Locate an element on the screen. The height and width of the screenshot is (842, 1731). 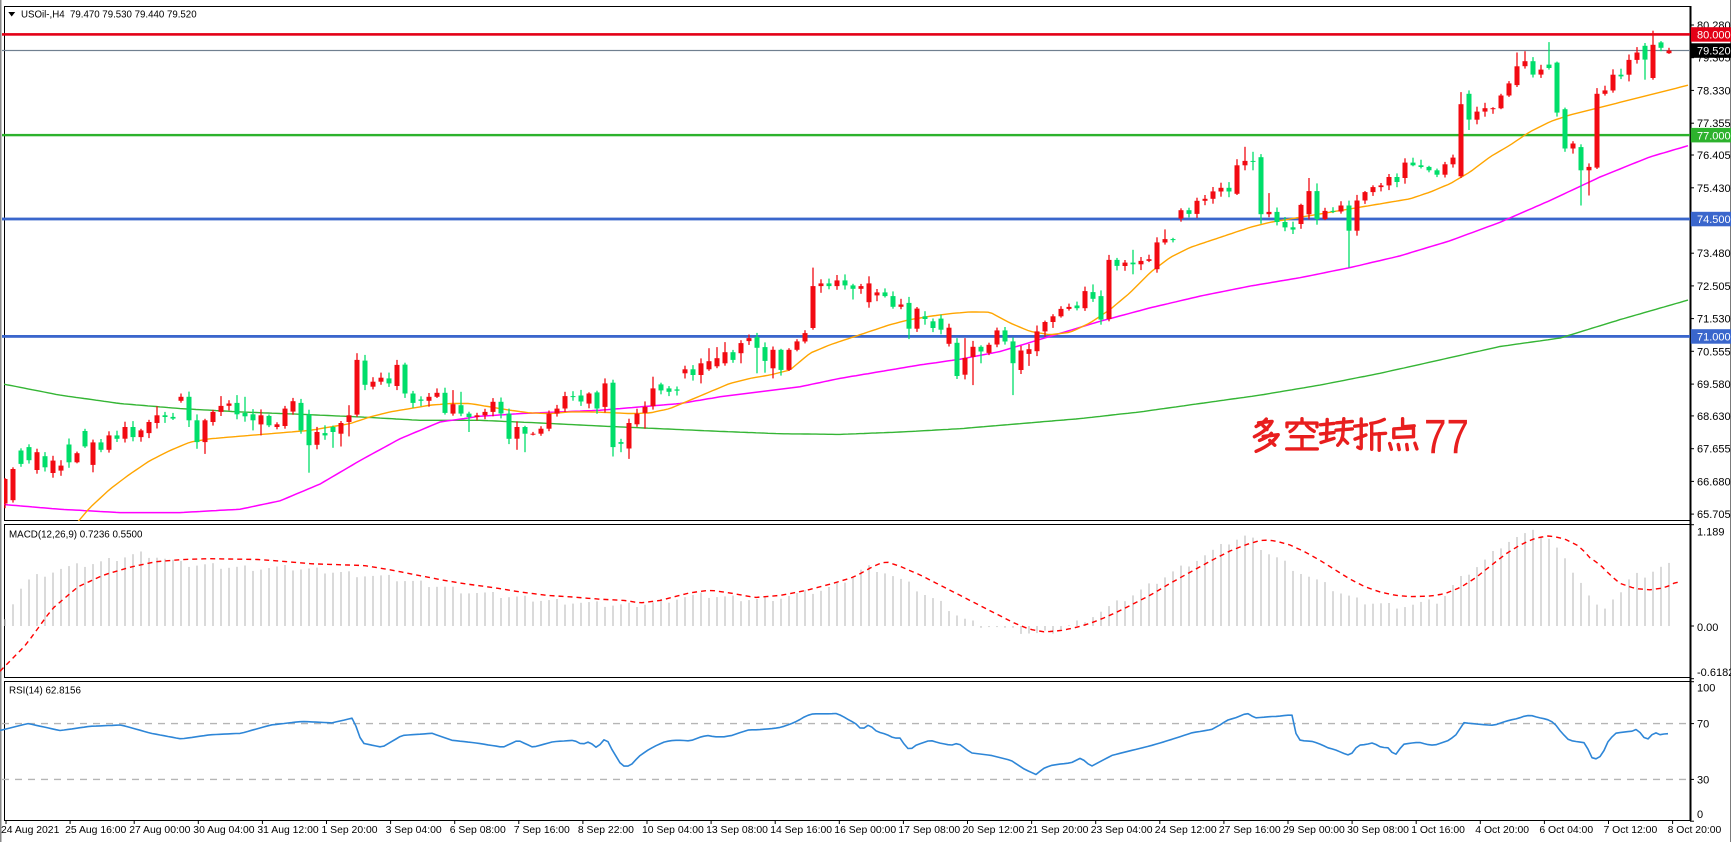
svg-text: 79.520 is located at coordinates (1714, 52).